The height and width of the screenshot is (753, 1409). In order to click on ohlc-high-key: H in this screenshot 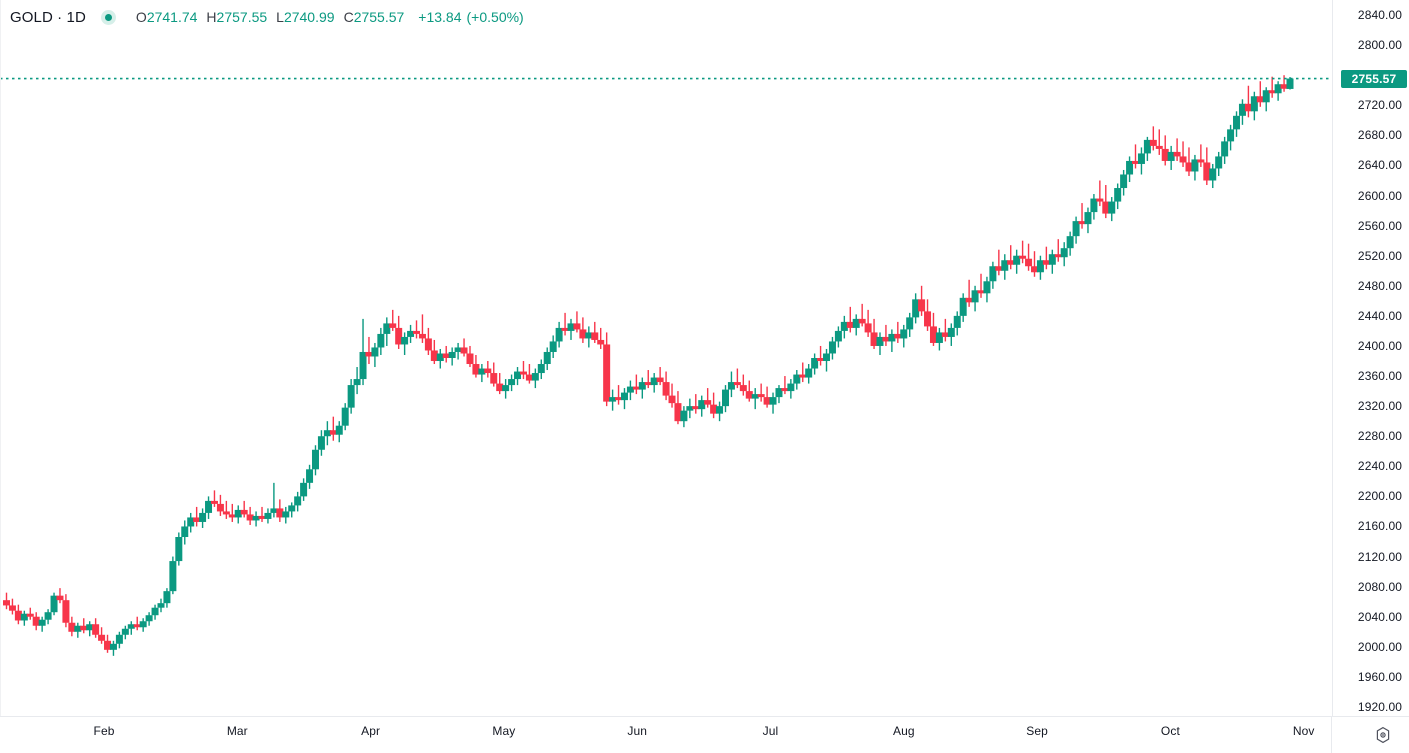, I will do `click(211, 17)`.